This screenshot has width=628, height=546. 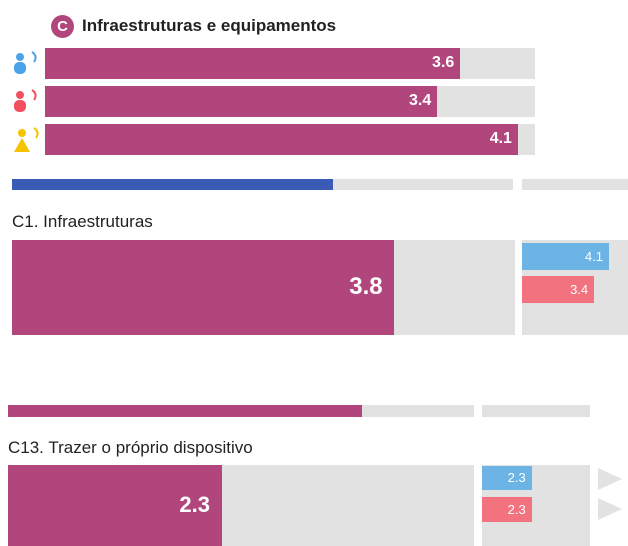 I want to click on bar-label: 3.8, so click(x=366, y=287).